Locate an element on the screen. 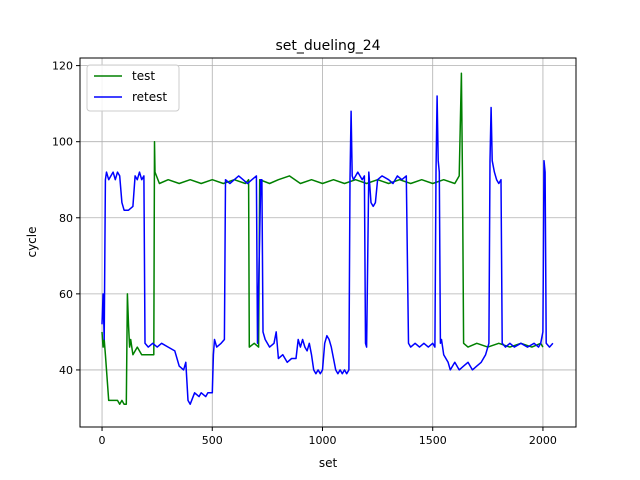 Image resolution: width=640 pixels, height=480 pixels. legend-retest-label: retest is located at coordinates (149, 97).